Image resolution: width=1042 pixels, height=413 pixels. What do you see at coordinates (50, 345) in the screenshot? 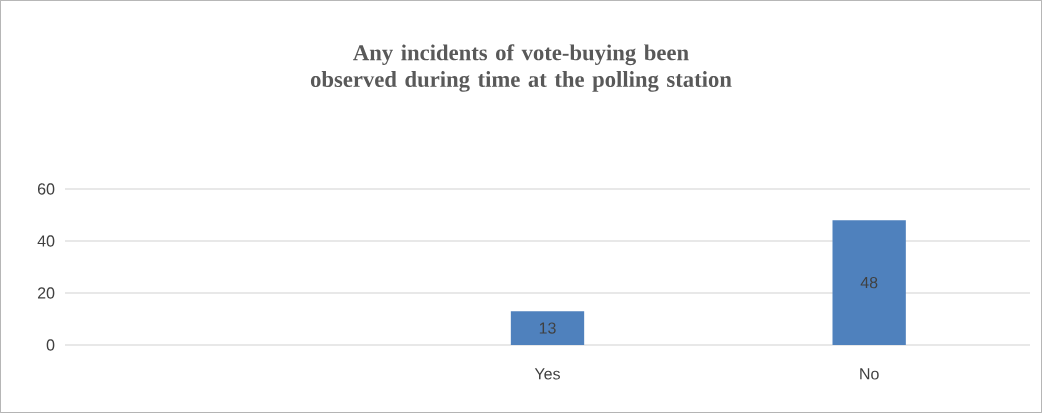
I see `y-tick-label: 0` at bounding box center [50, 345].